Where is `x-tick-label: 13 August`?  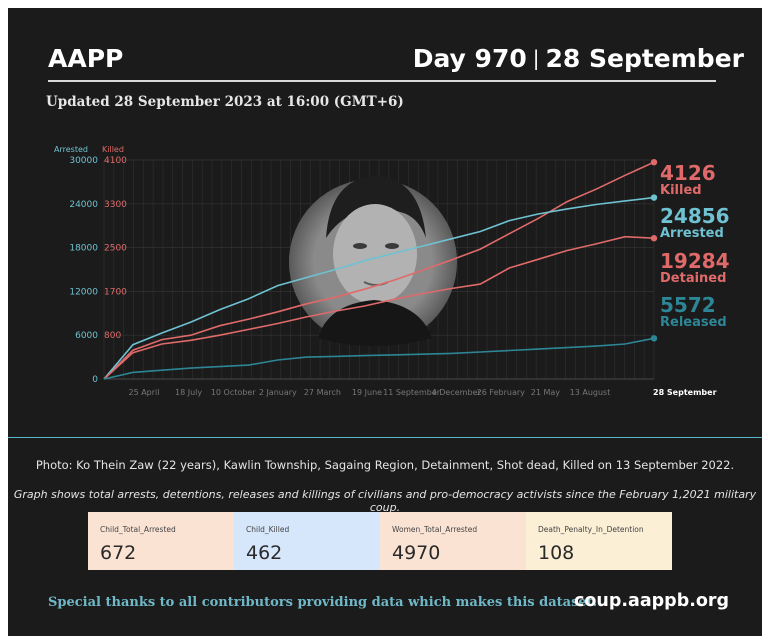 x-tick-label: 13 August is located at coordinates (590, 392).